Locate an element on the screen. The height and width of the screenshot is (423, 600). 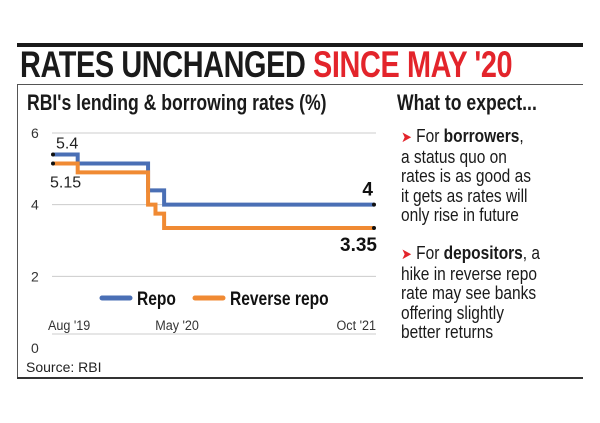
y-tick-label: 0 is located at coordinates (35, 348).